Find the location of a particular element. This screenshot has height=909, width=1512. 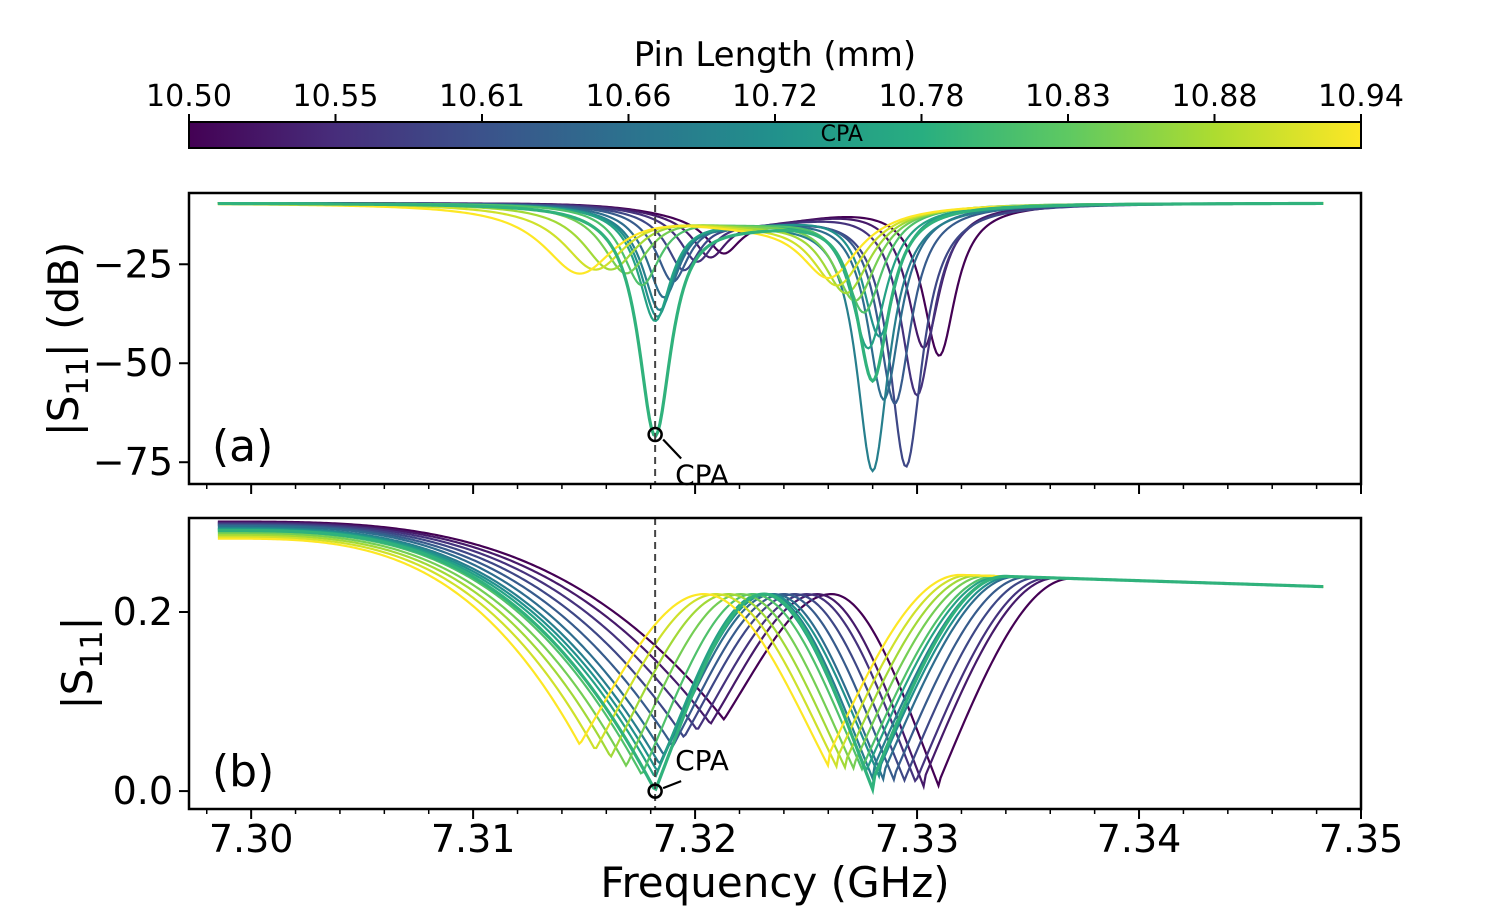

colorbar-tick-label: 10.55 is located at coordinates (336, 96).